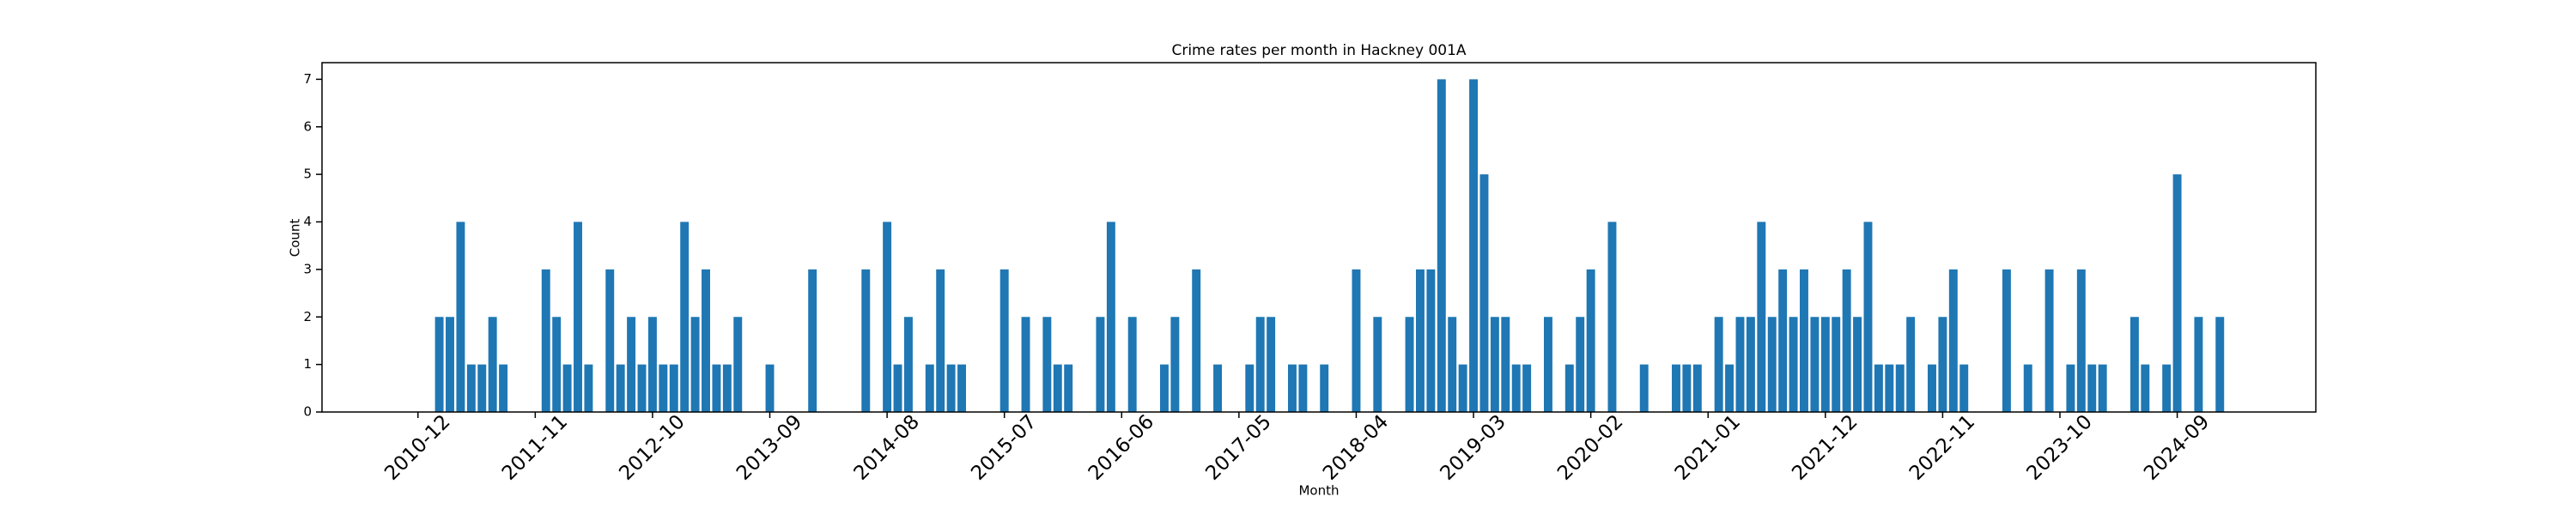  I want to click on x-tick-label: 2021-12, so click(1825, 447).